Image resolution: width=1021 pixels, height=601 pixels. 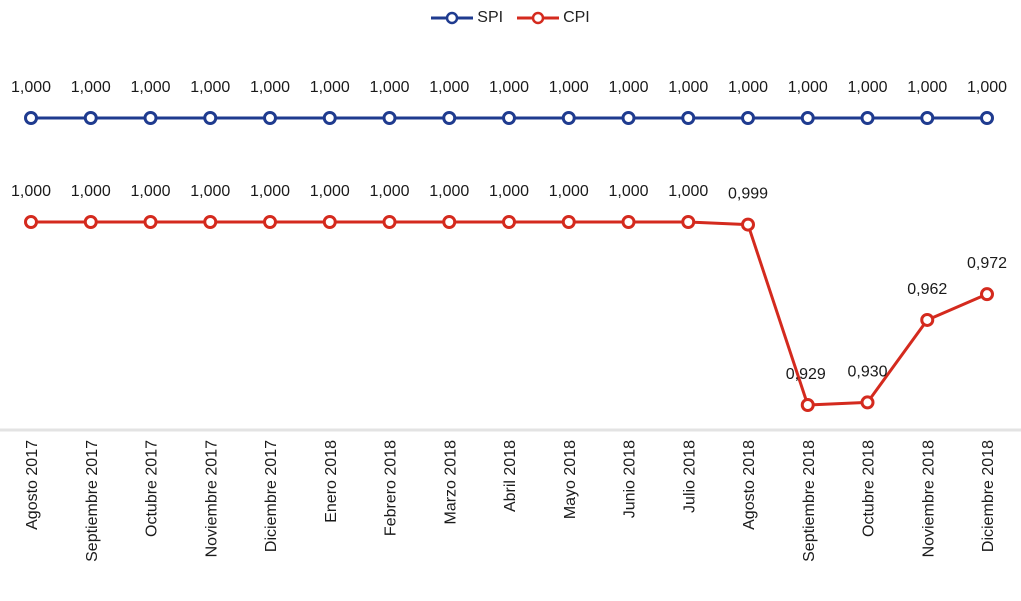 I want to click on legend-item-spi: SPI, so click(x=467, y=18).